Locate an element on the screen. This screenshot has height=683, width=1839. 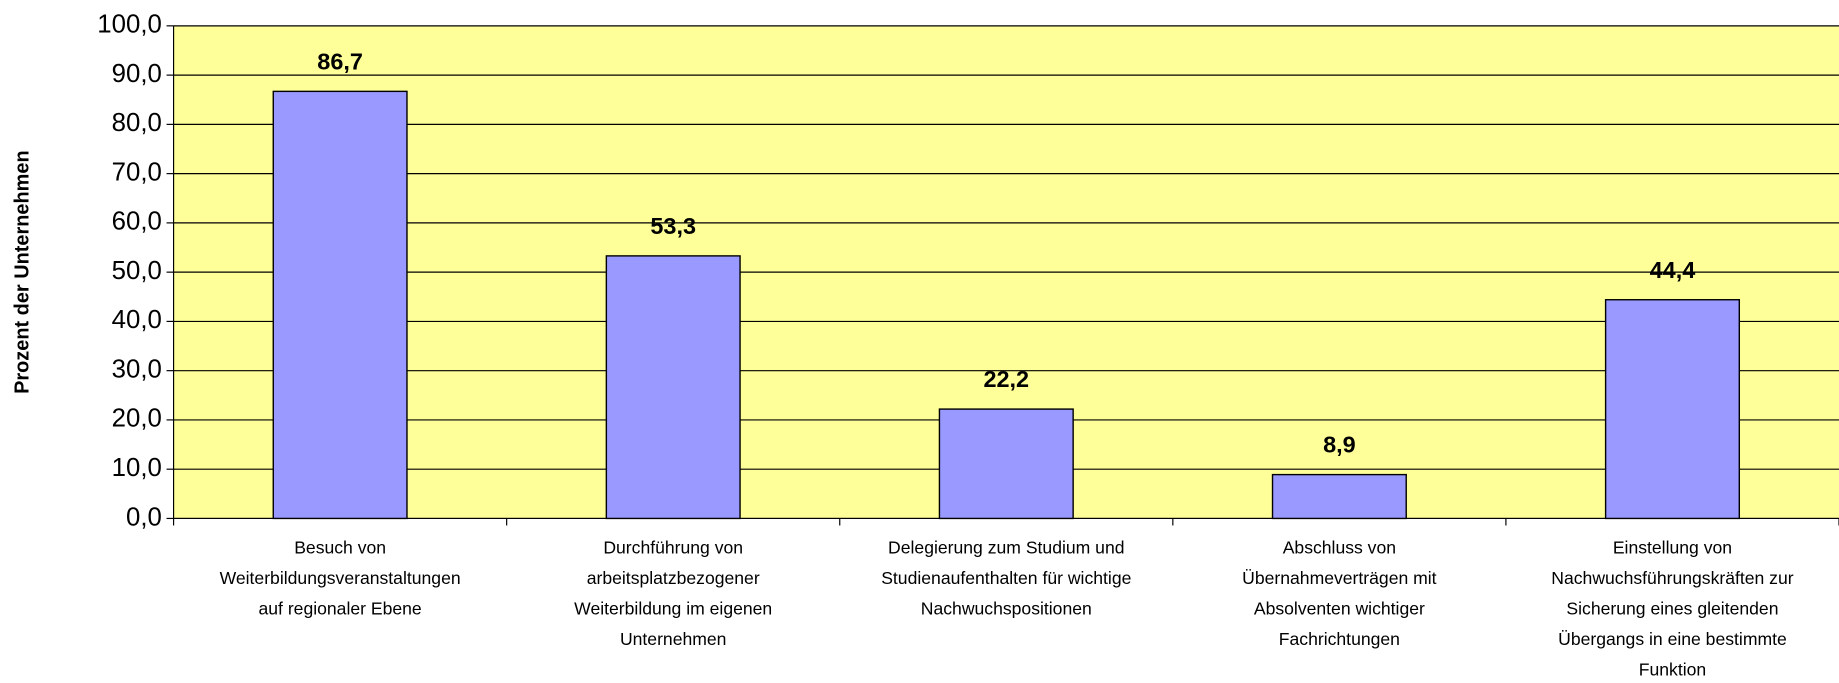
value-label: 53,3 is located at coordinates (673, 226).